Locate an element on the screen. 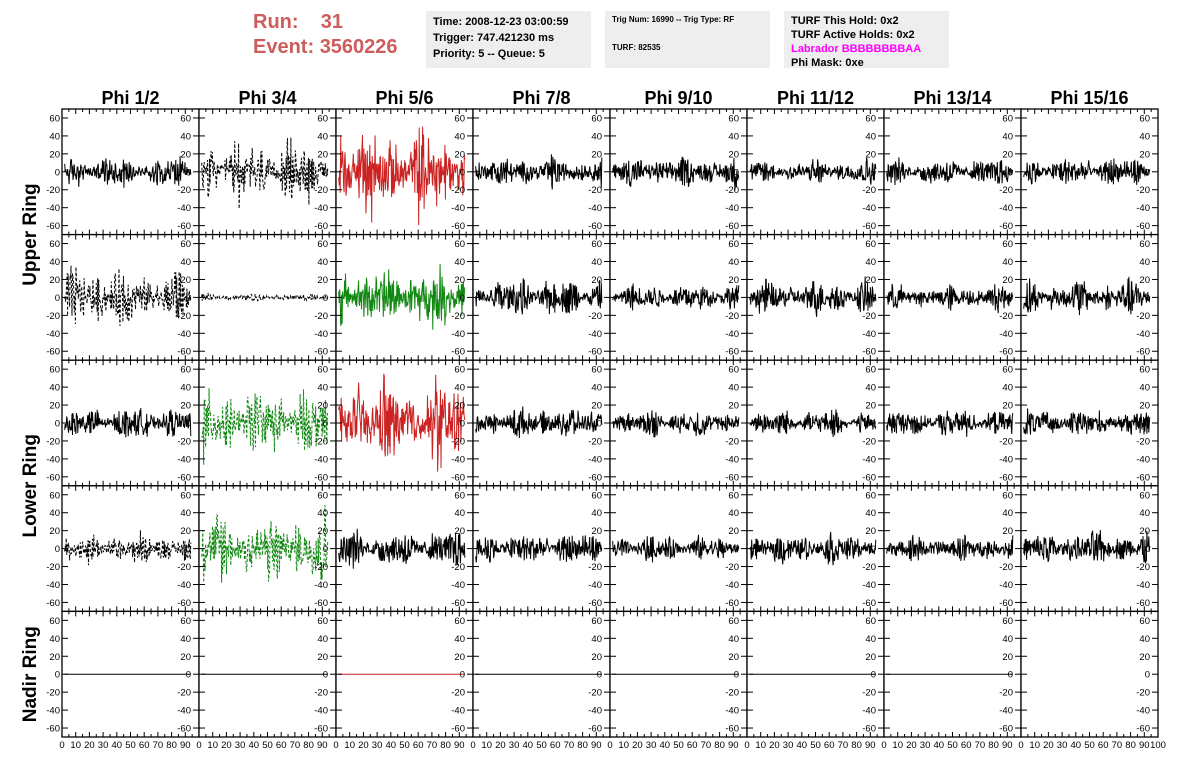 Image resolution: width=1196 pixels, height=772 pixels. x-tick-label: 10 is located at coordinates (349, 745).